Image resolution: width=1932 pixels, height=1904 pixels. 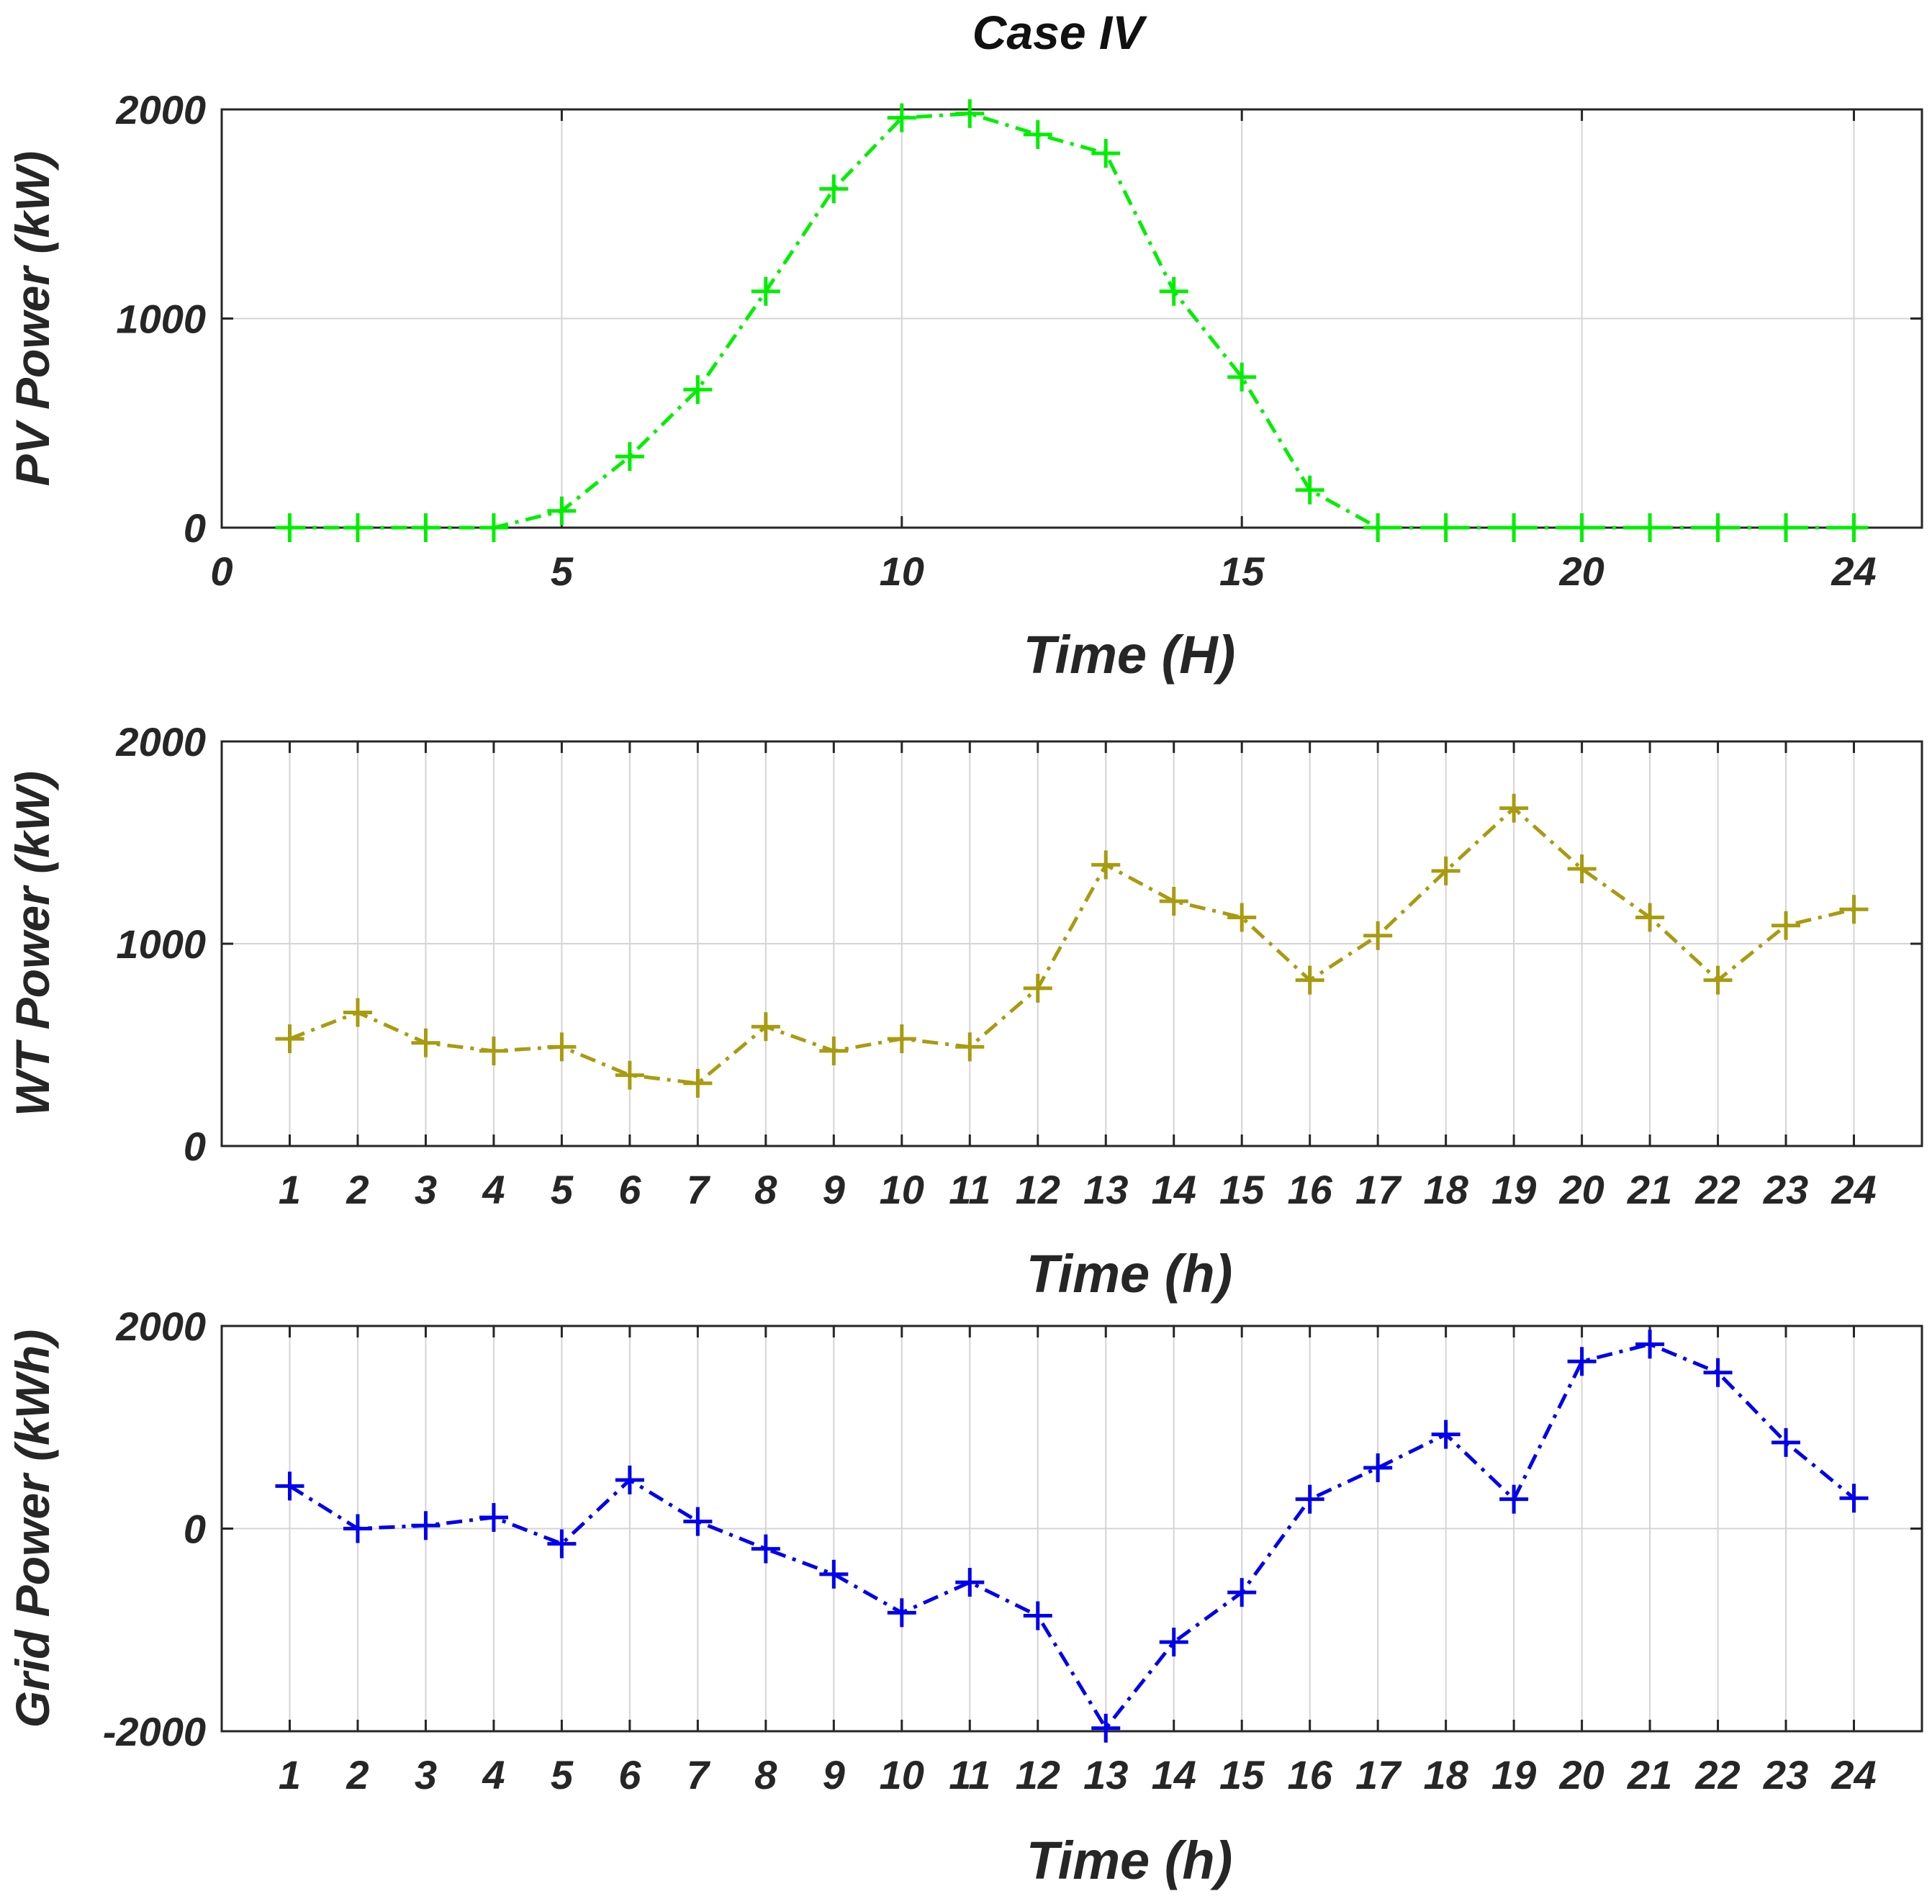 What do you see at coordinates (1105, 1189) in the screenshot?
I see `x-tick-label: 13` at bounding box center [1105, 1189].